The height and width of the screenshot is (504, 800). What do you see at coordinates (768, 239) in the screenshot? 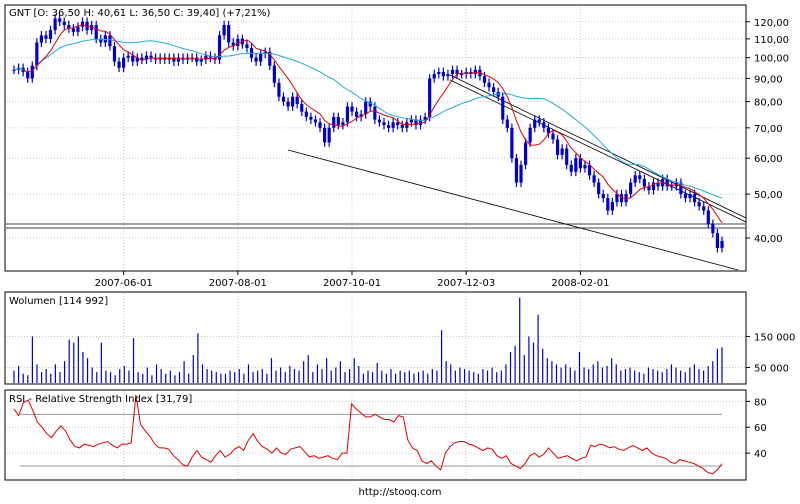
I see `price-ytick-label-8: 40,00` at bounding box center [768, 239].